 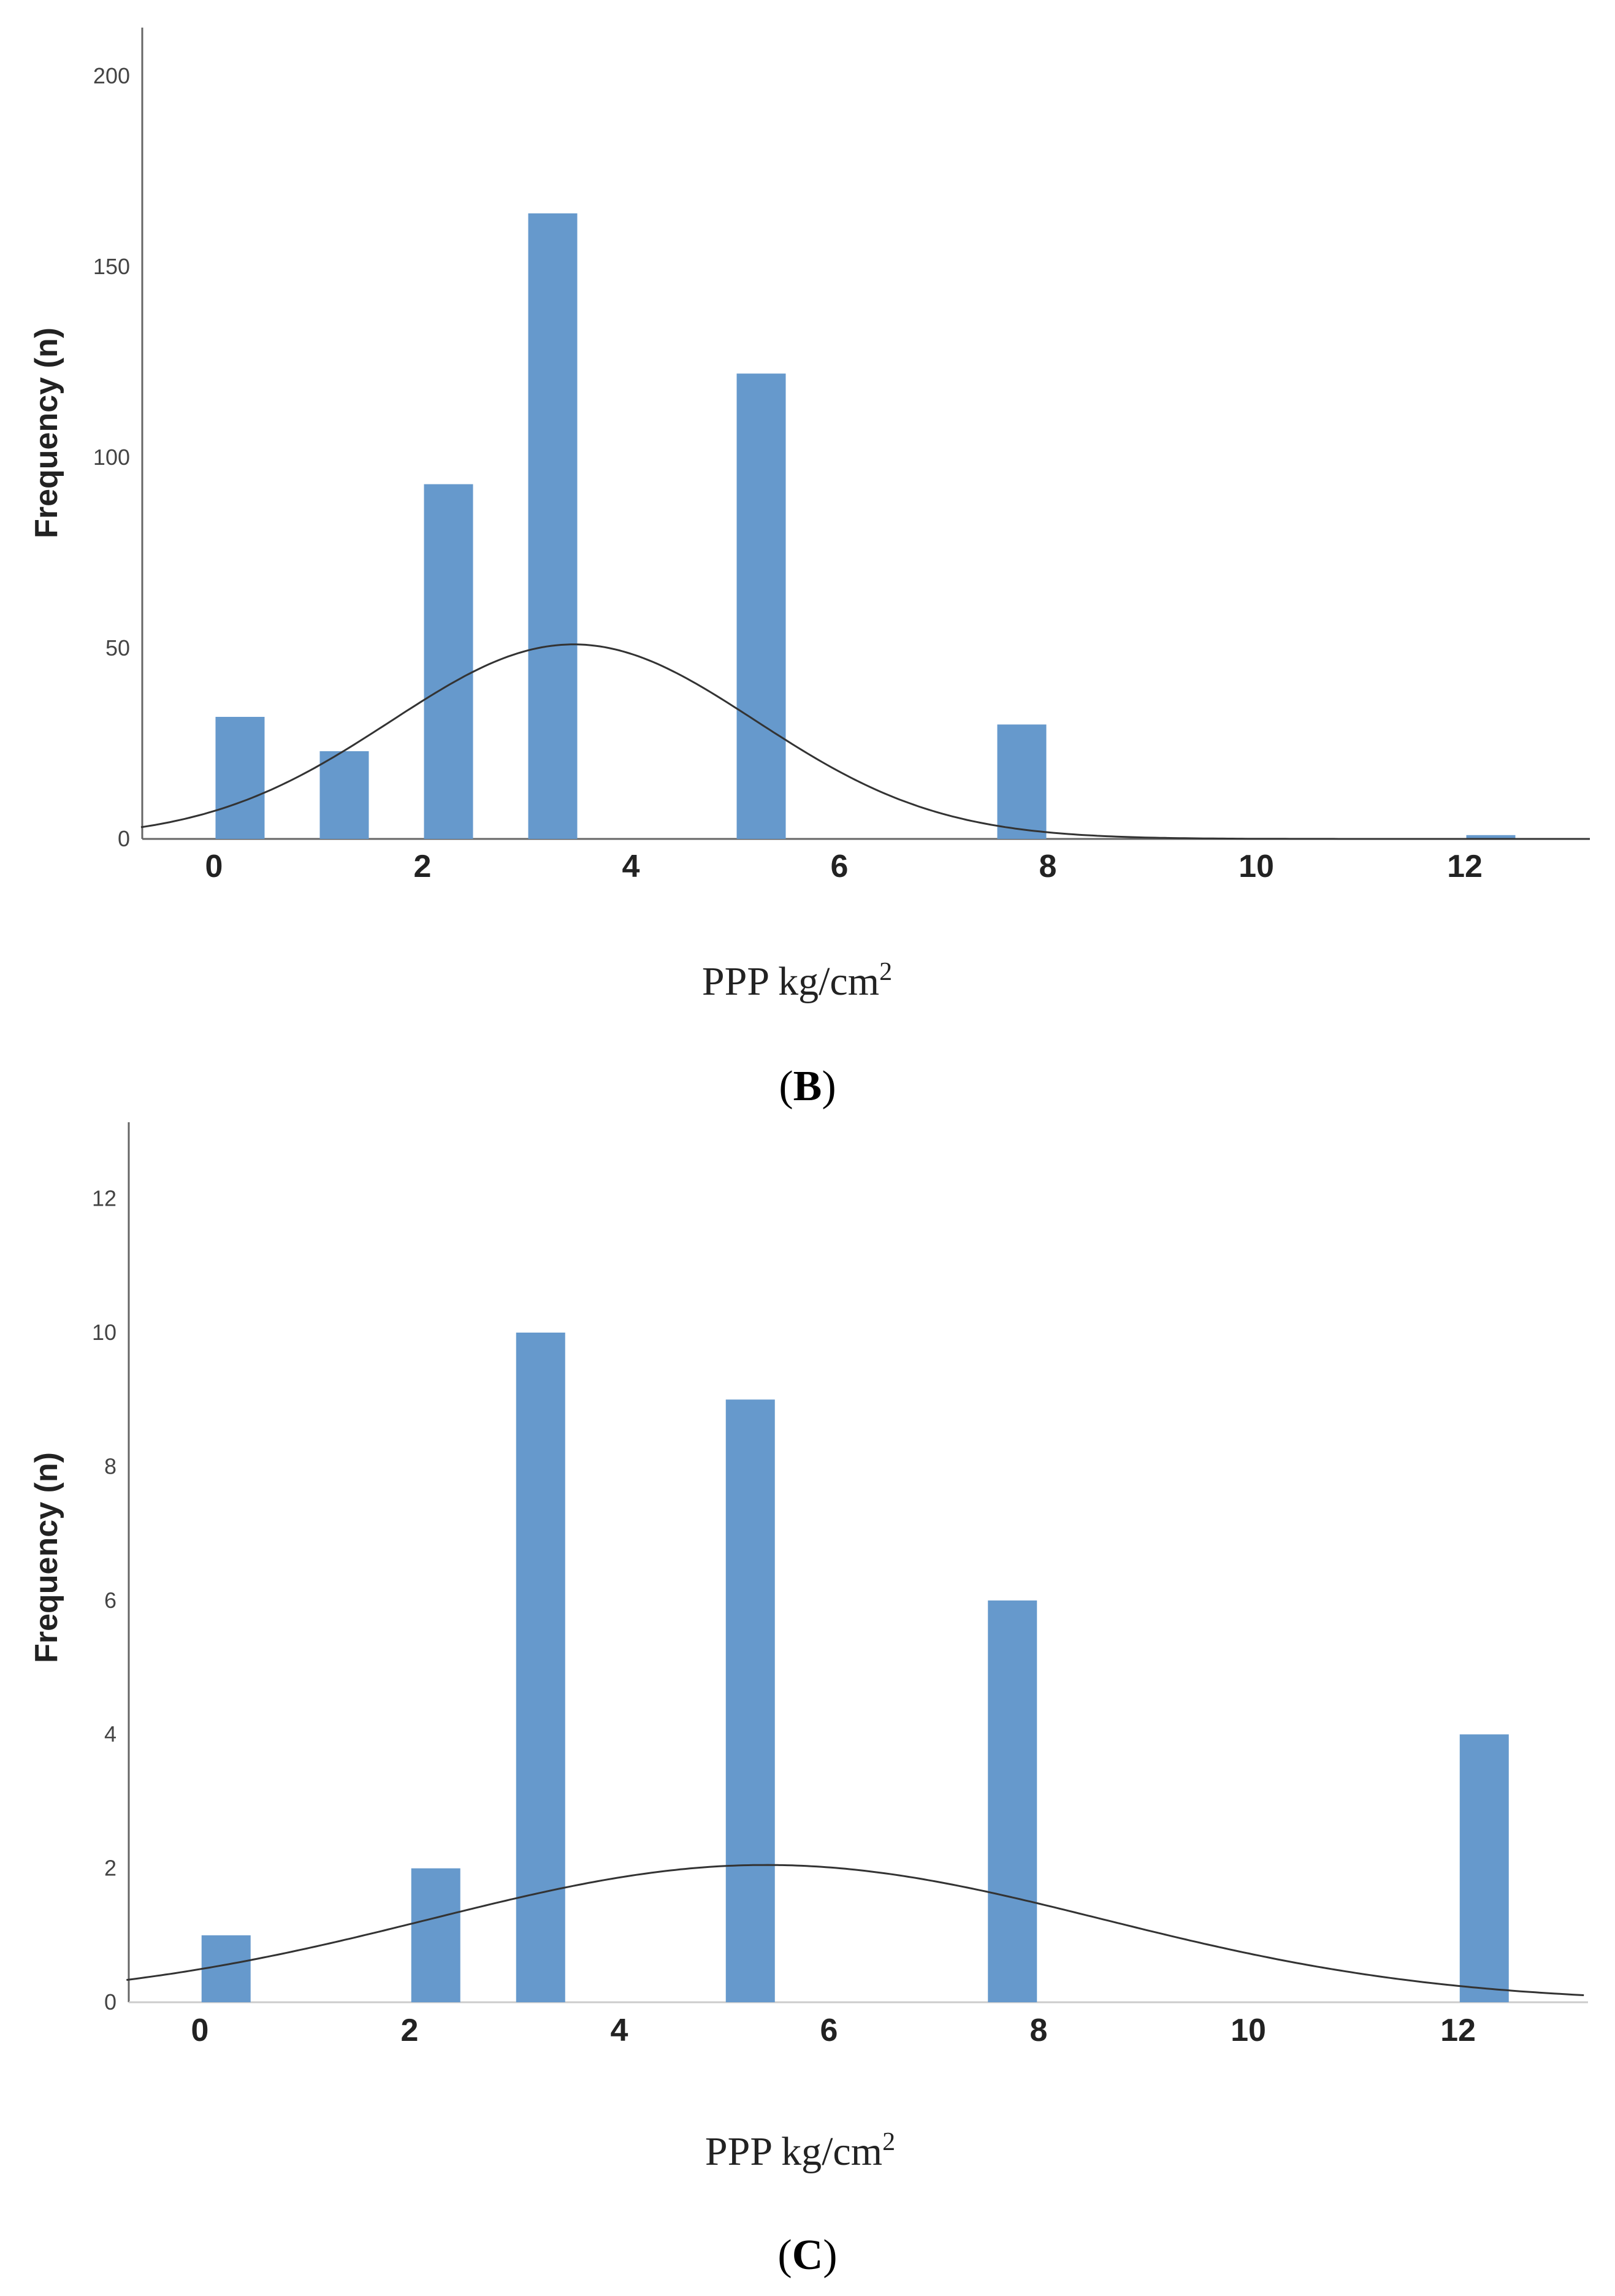 I want to click on y-tick-label: 50, so click(x=117, y=647).